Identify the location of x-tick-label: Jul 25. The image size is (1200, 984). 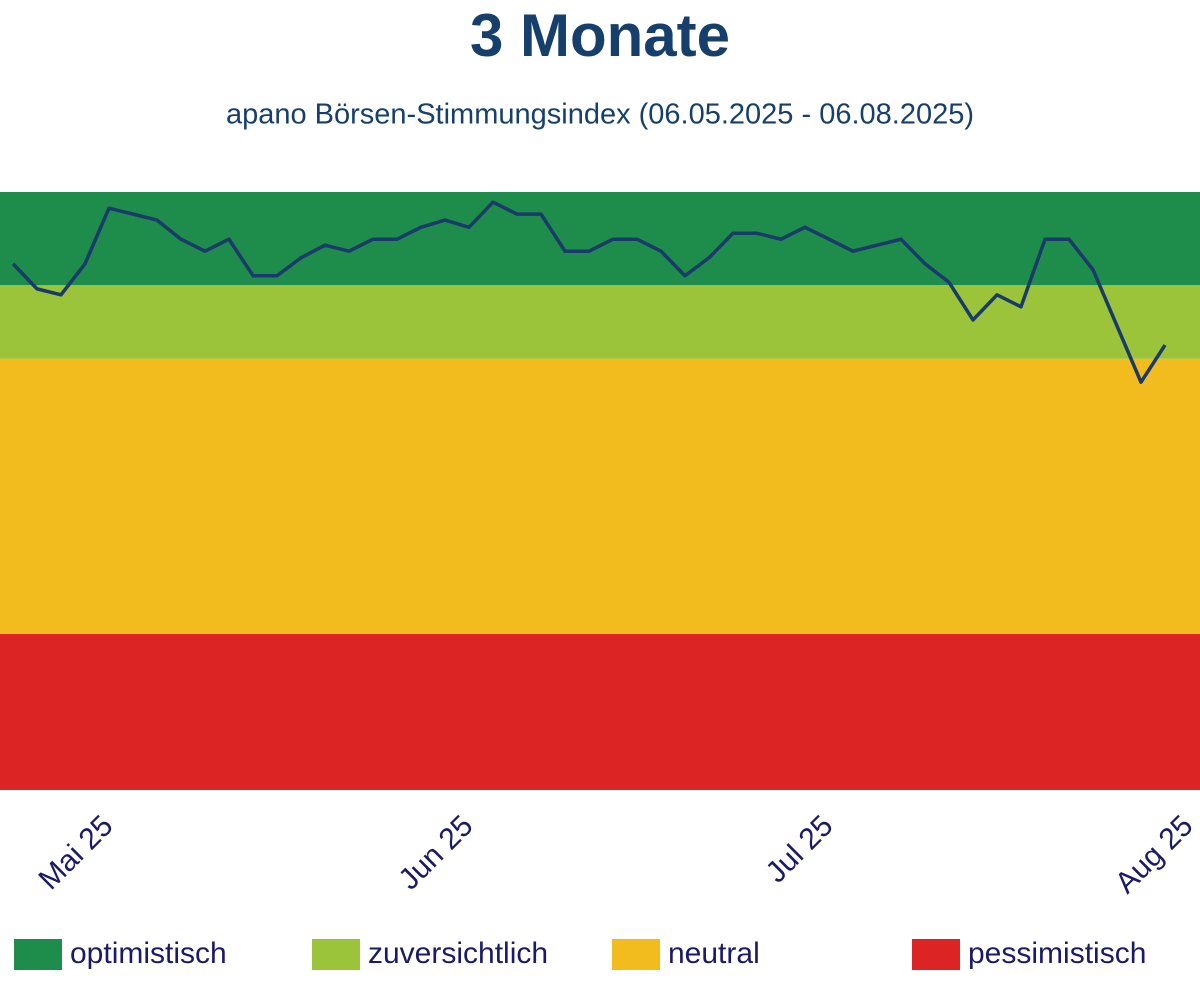
(800, 849).